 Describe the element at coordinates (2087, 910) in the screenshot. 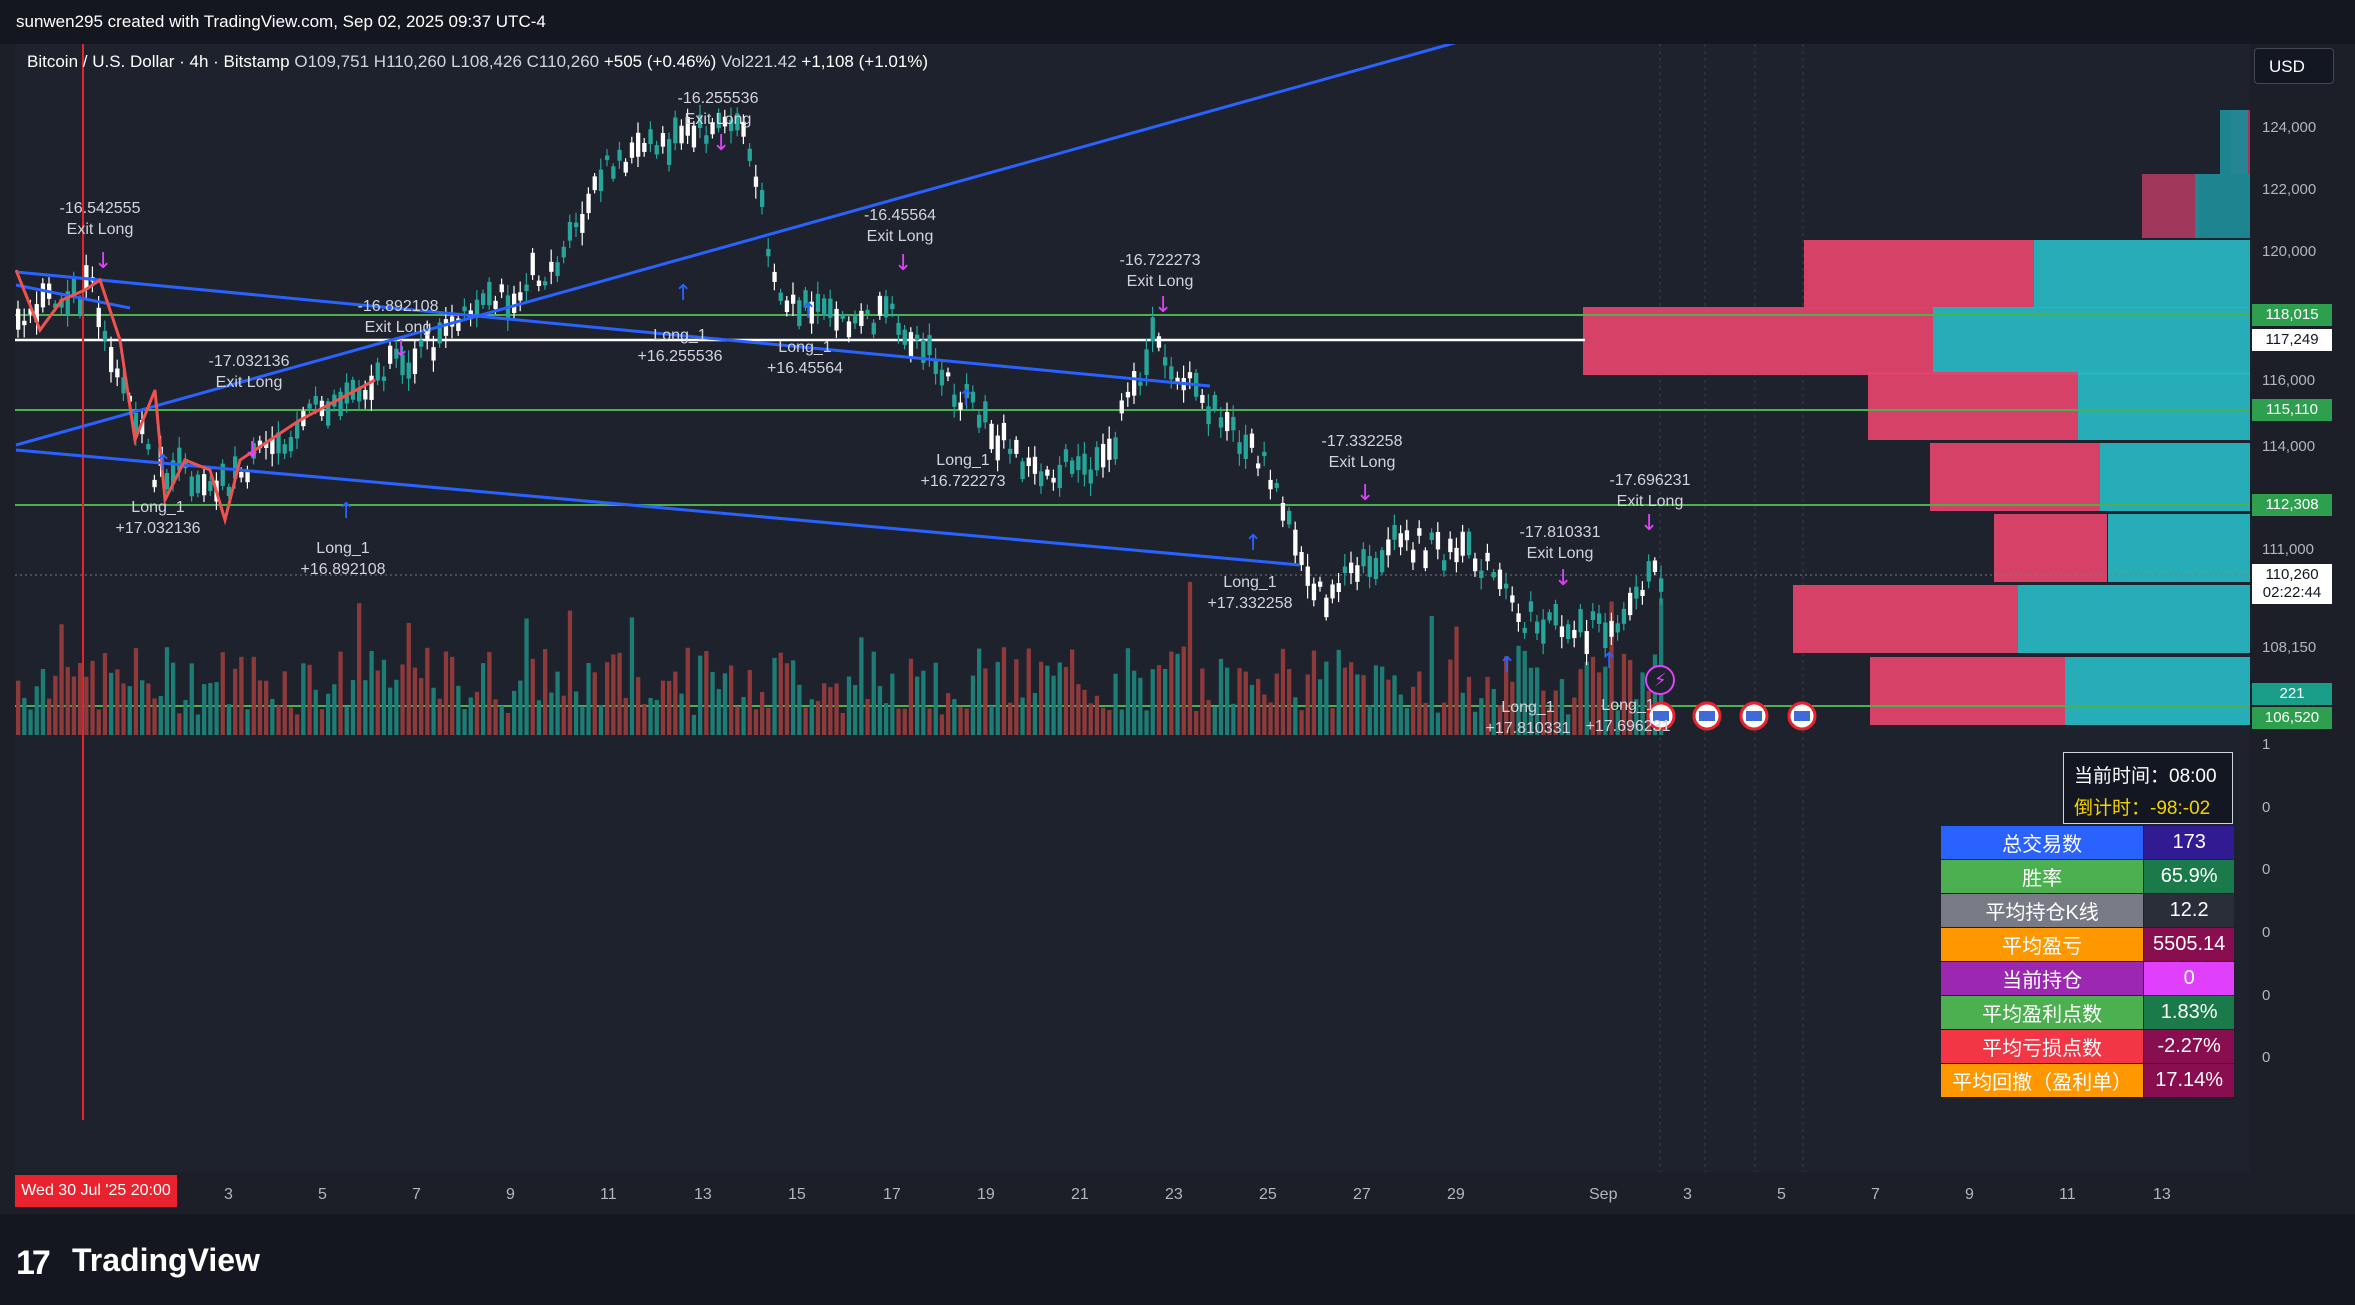

I see `stats-row: 平均持仓K线 12.2` at that location.